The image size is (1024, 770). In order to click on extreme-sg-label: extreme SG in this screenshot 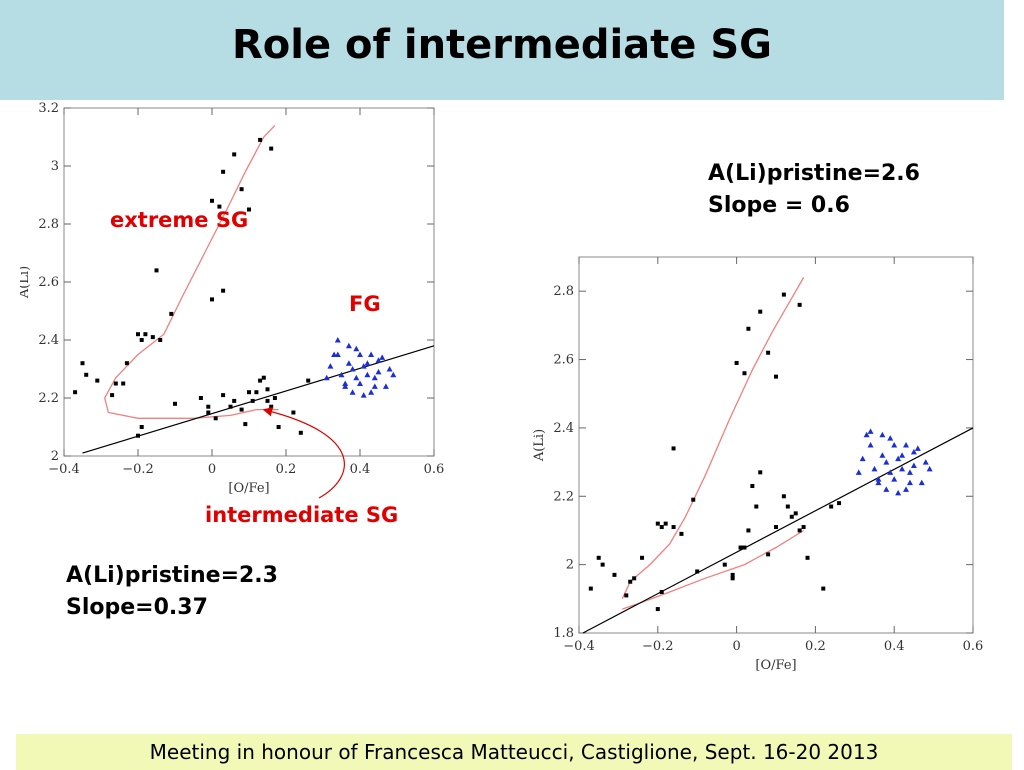, I will do `click(179, 220)`.